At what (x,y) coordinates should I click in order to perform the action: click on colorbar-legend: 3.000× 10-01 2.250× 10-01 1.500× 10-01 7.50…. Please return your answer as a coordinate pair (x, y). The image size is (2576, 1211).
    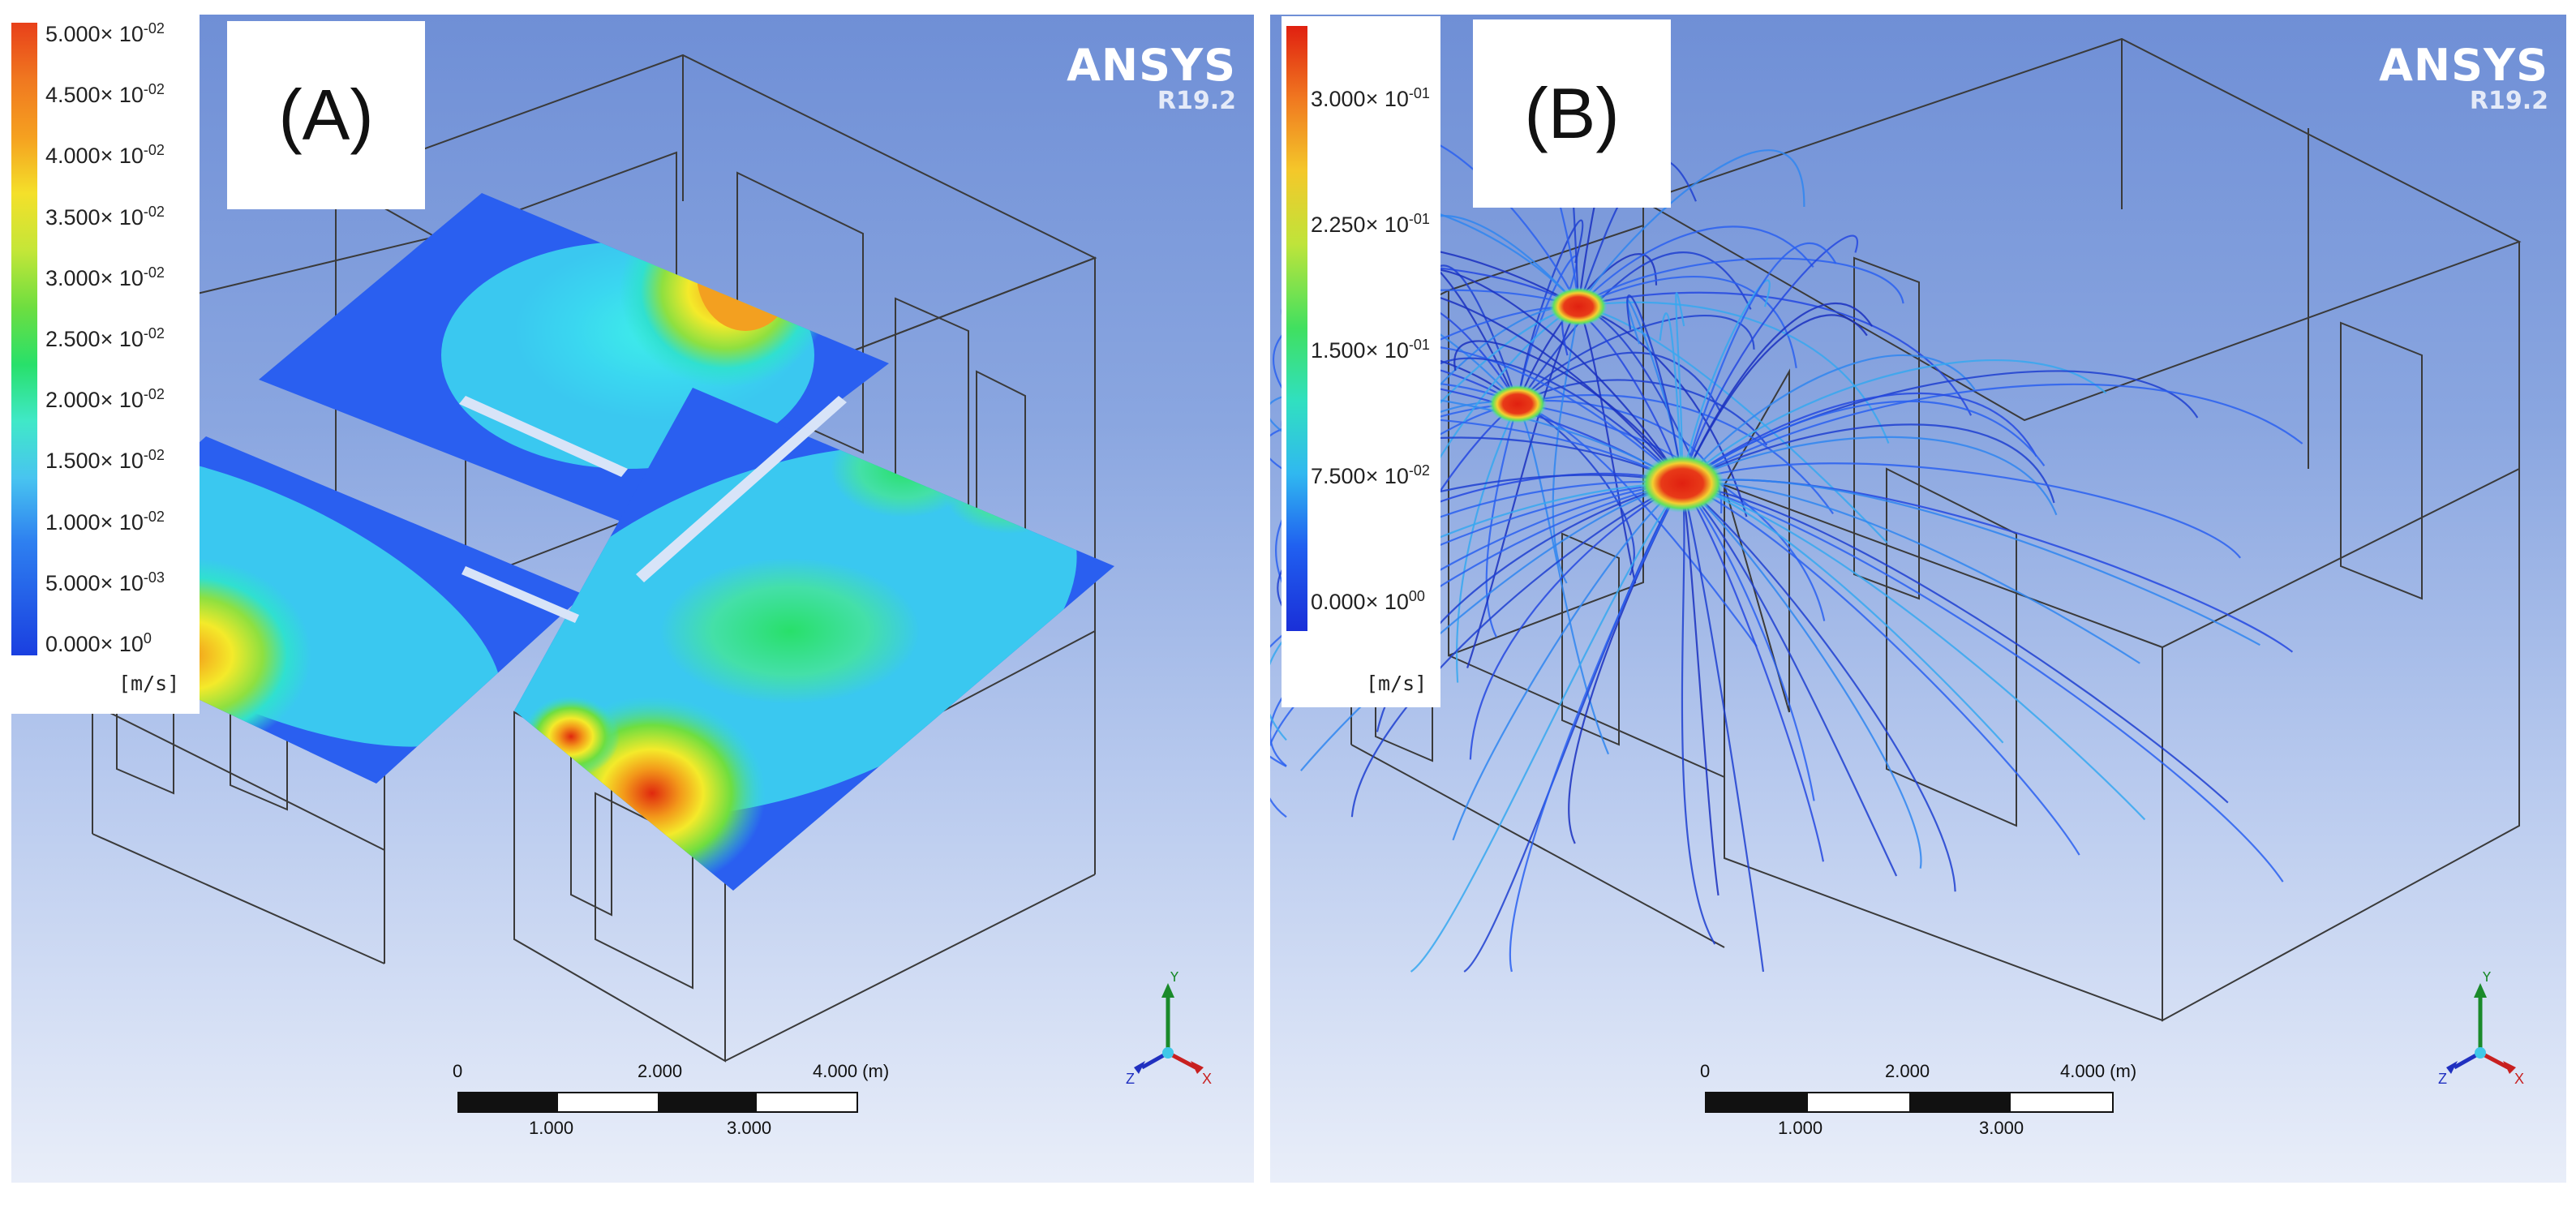
    Looking at the image, I should click on (1361, 361).